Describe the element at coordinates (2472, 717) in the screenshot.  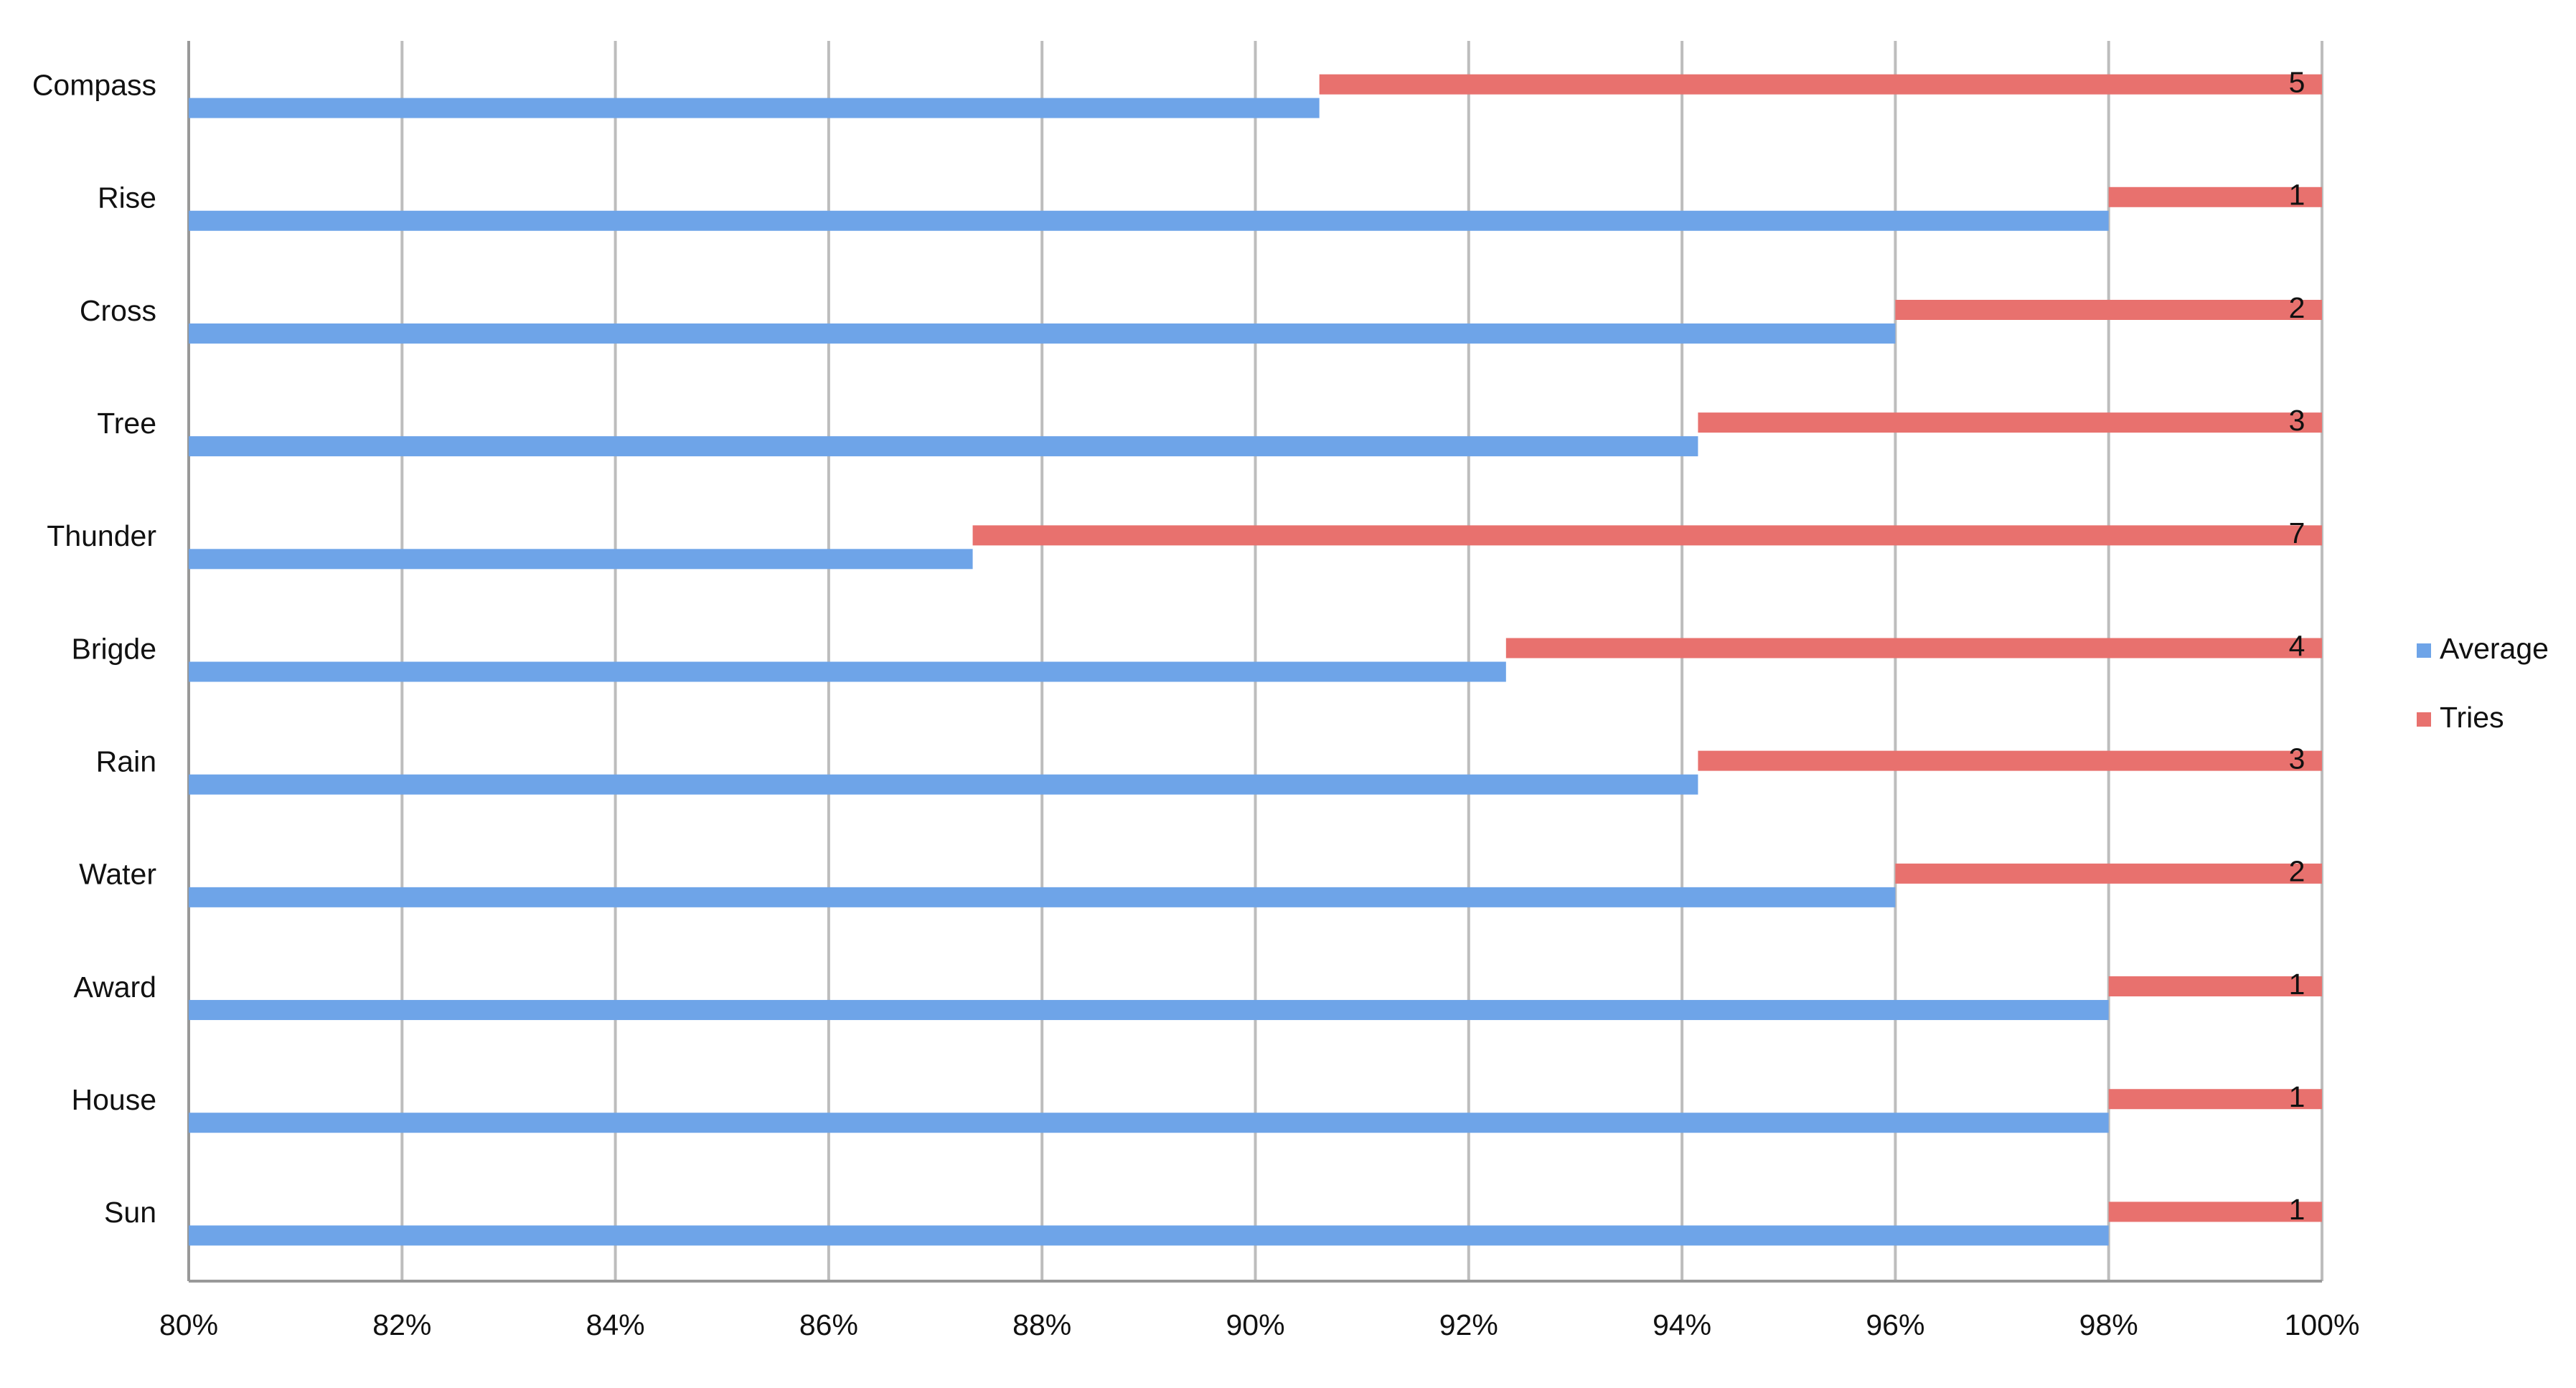
I see `legend-label: Tries` at that location.